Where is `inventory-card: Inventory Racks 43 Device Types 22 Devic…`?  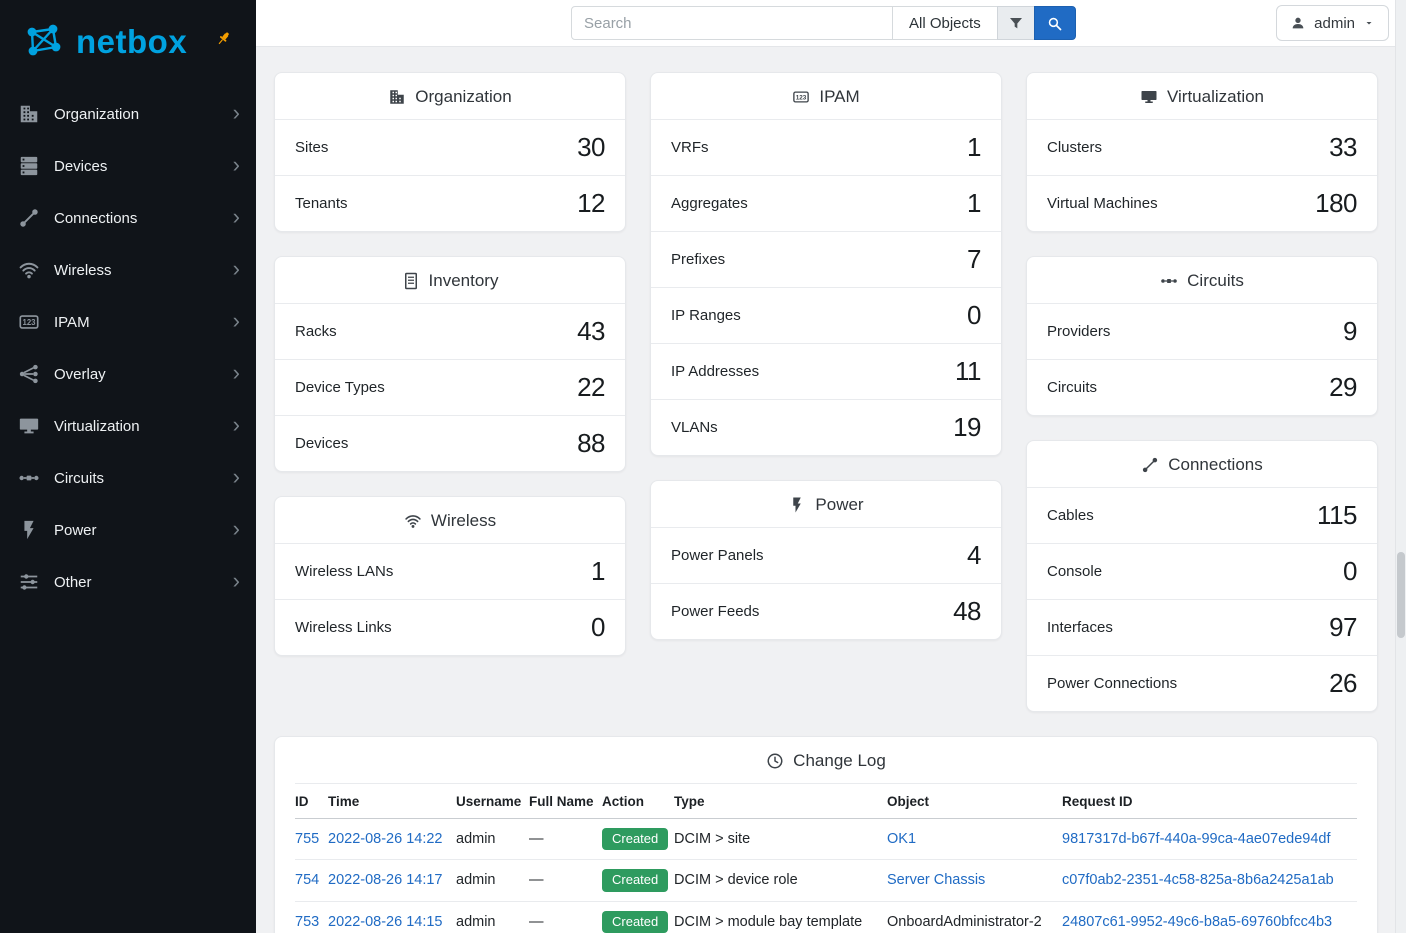 inventory-card: Inventory Racks 43 Device Types 22 Devic… is located at coordinates (450, 364).